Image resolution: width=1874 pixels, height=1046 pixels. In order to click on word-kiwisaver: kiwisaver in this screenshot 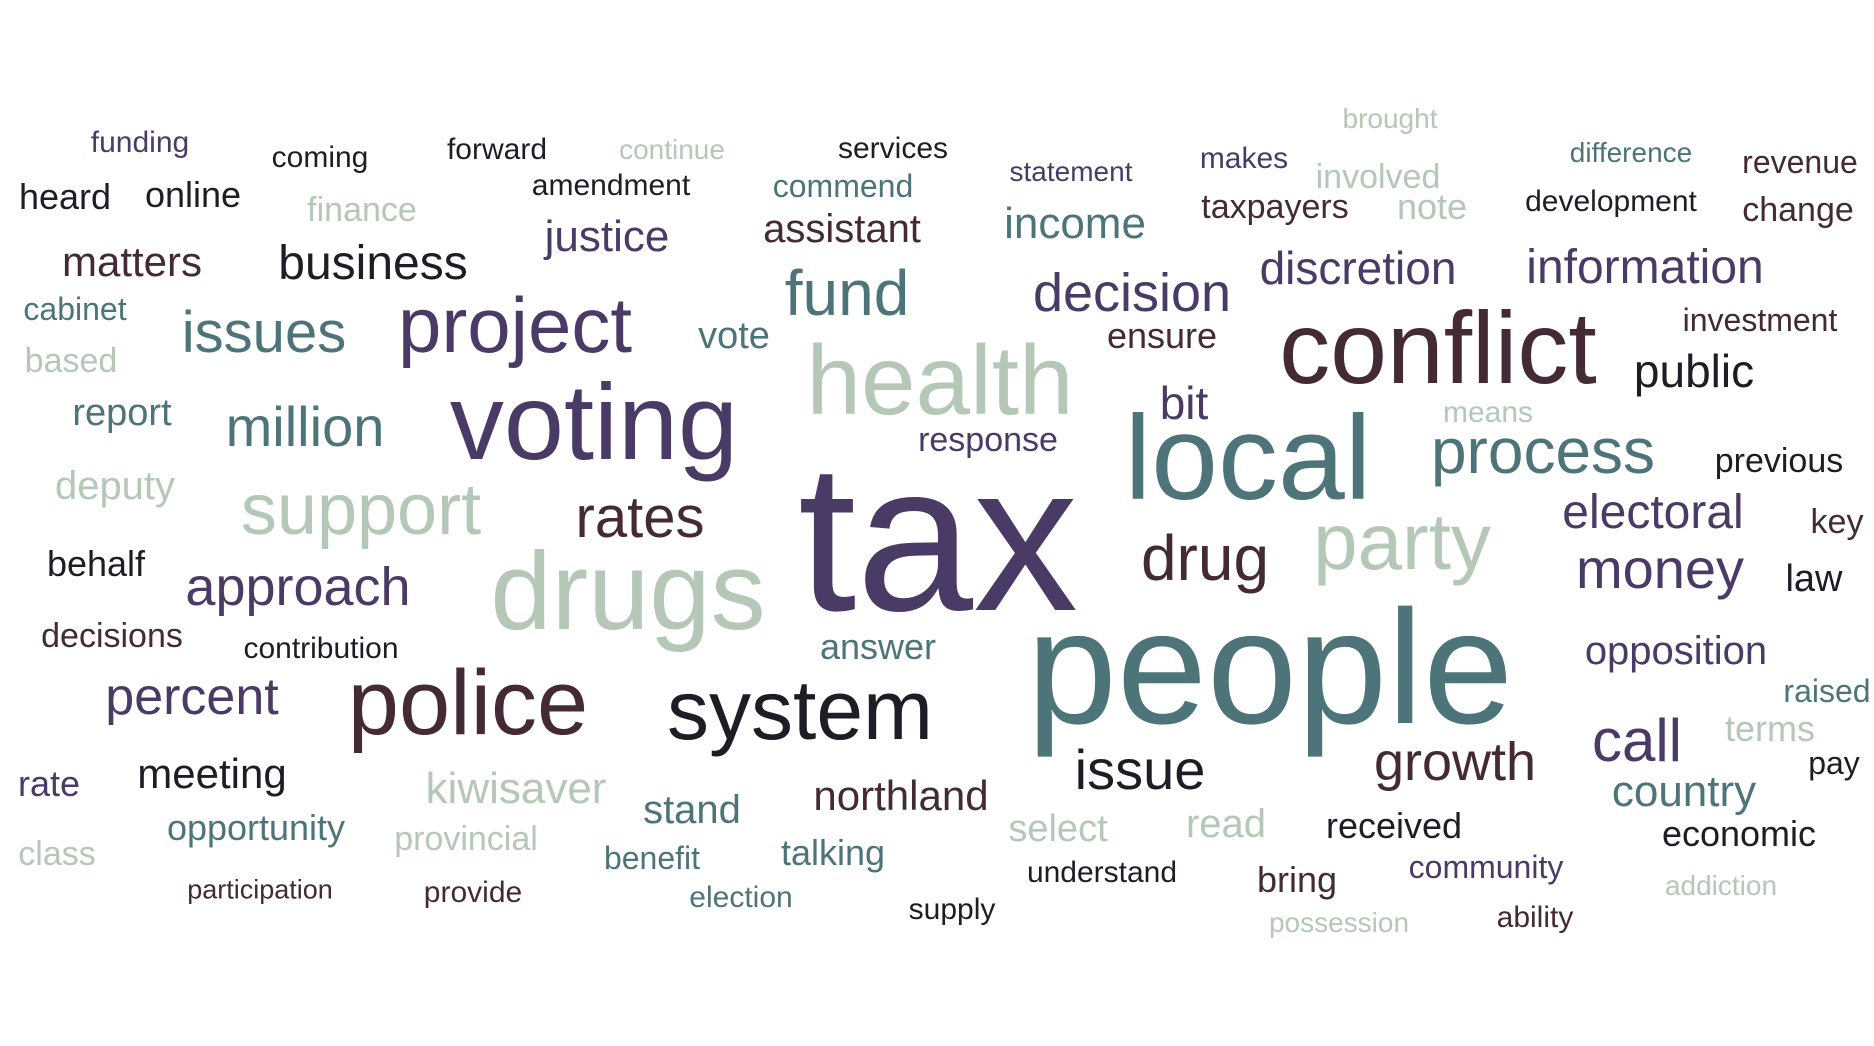, I will do `click(516, 788)`.